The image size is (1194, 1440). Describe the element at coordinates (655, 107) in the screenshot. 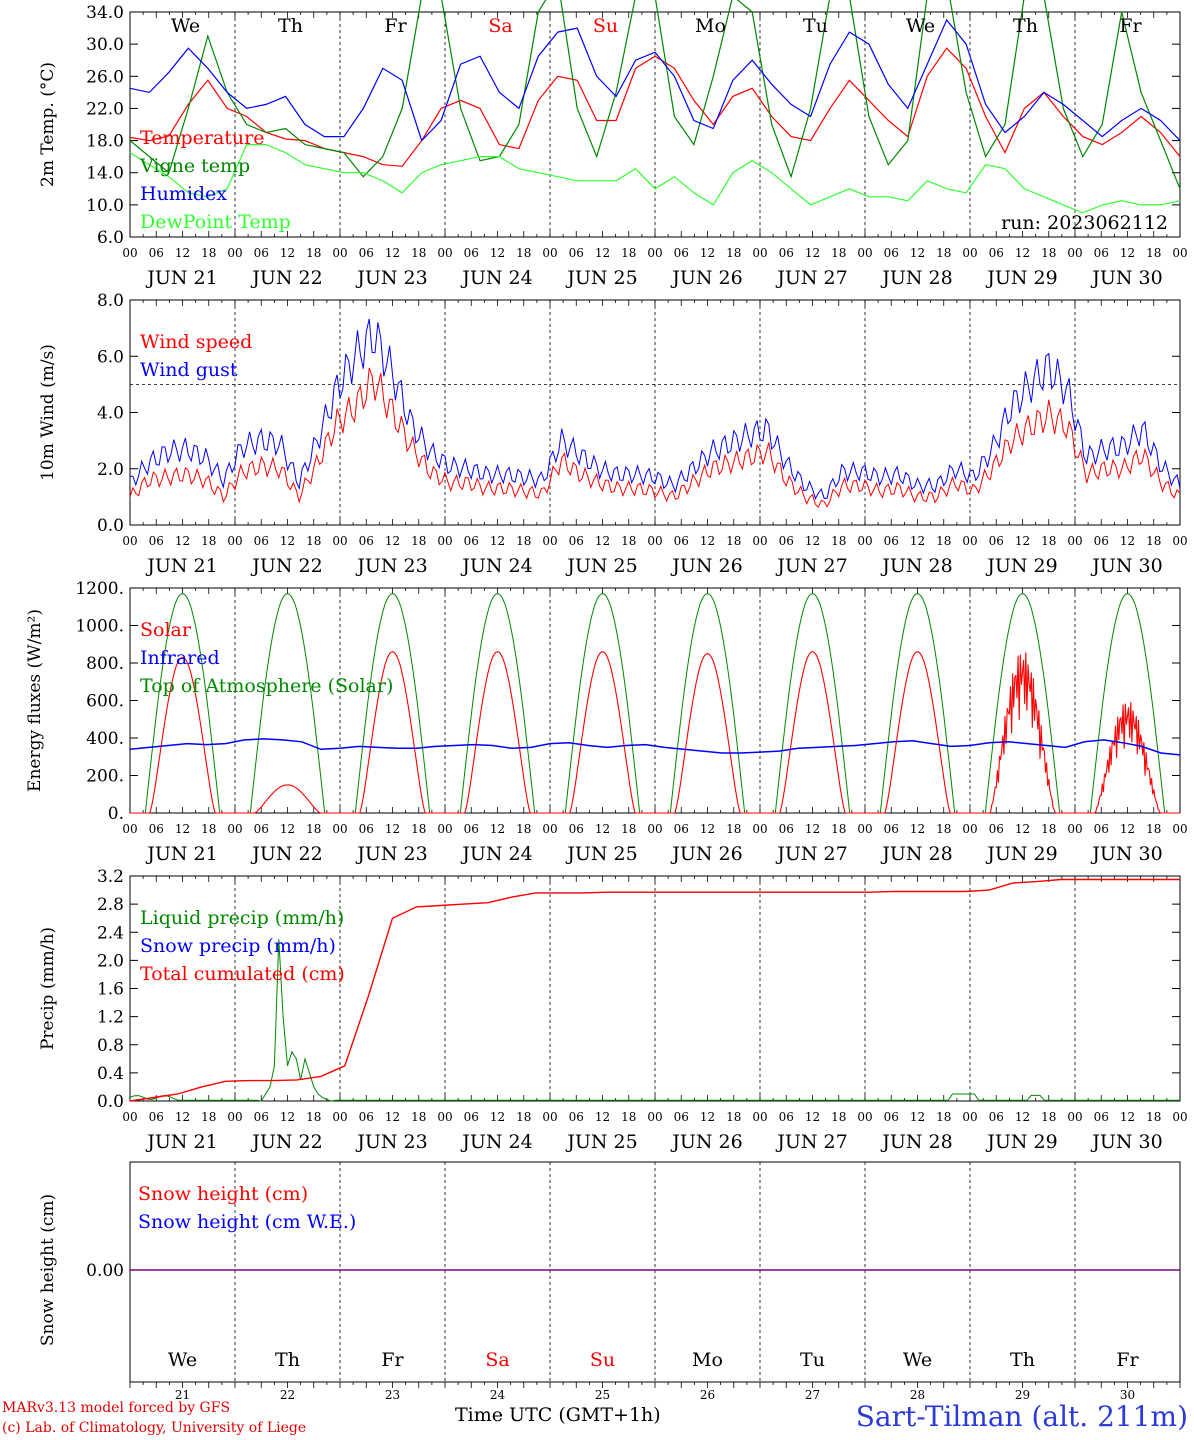

I see `series-temperature` at that location.